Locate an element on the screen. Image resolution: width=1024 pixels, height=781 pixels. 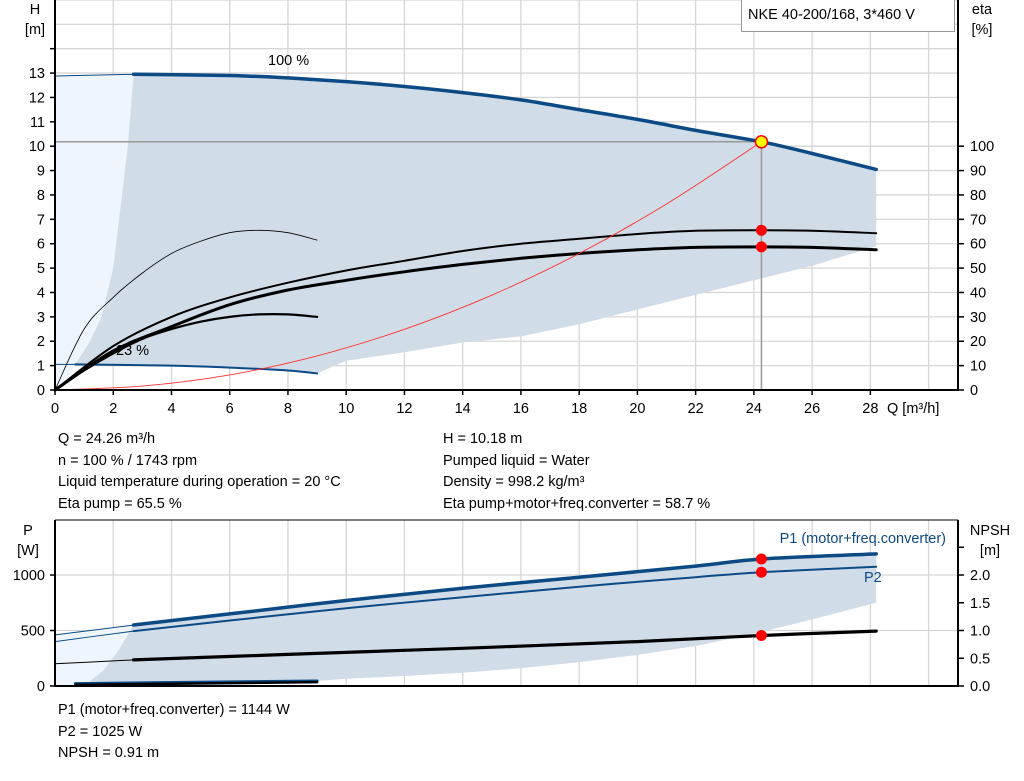
y-tick-label: 13 is located at coordinates (37, 74).